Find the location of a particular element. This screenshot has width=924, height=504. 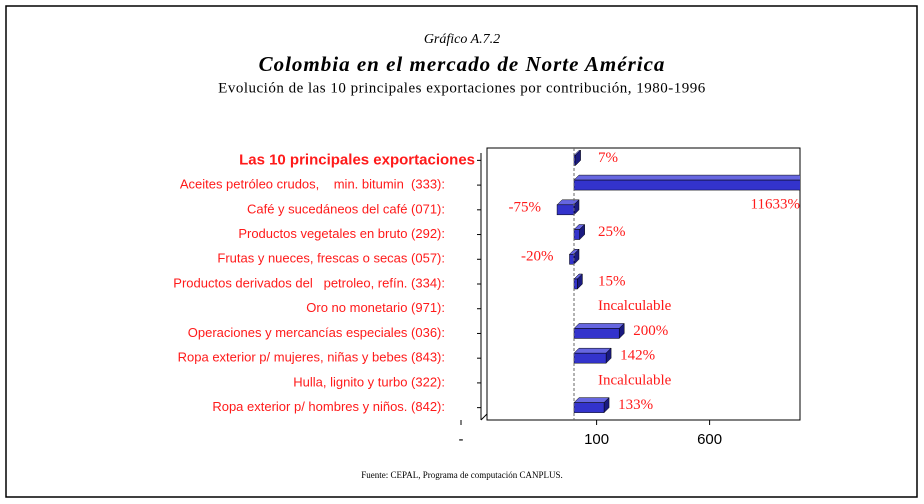

y-tick-label: Oro no monetario (971): is located at coordinates (375, 307).